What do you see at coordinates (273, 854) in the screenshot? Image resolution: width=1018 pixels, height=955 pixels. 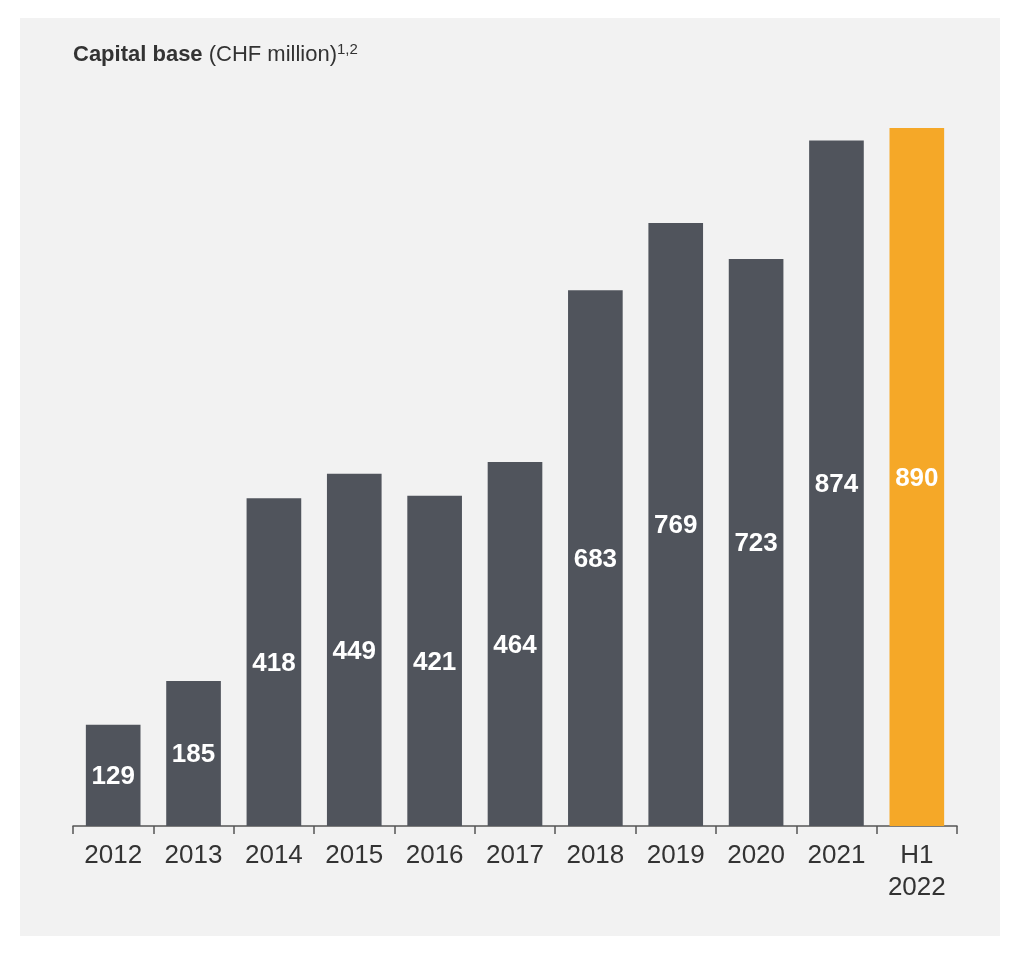 I see `x-tick-label: 2014` at bounding box center [273, 854].